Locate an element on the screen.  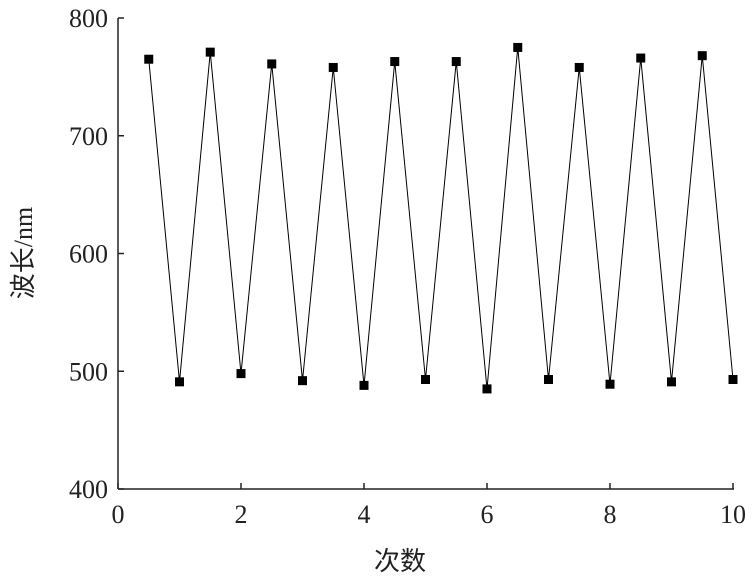
y-tick-label: 400 is located at coordinates (88, 489).